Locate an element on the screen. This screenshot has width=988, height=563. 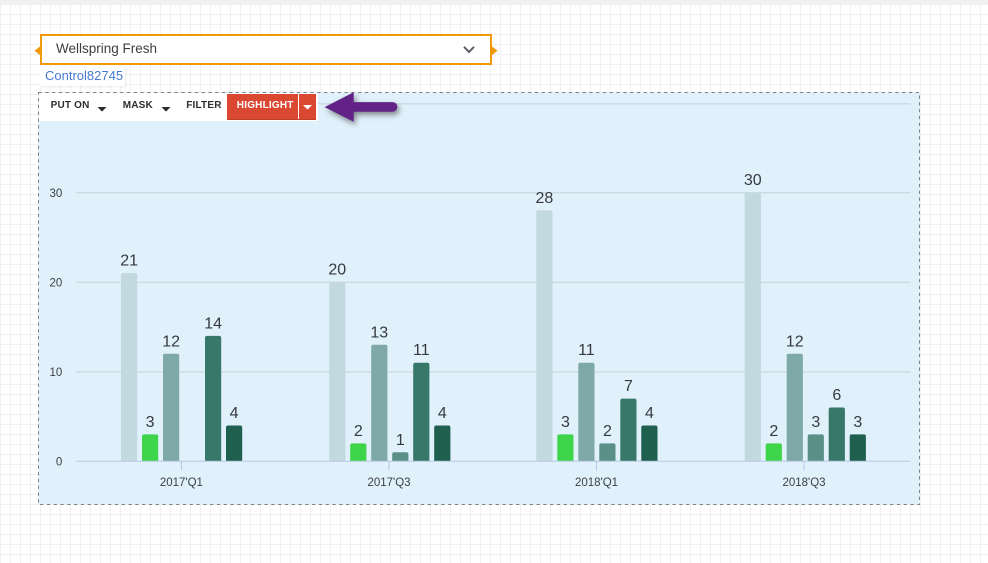
svg-text: 7 is located at coordinates (628, 386).